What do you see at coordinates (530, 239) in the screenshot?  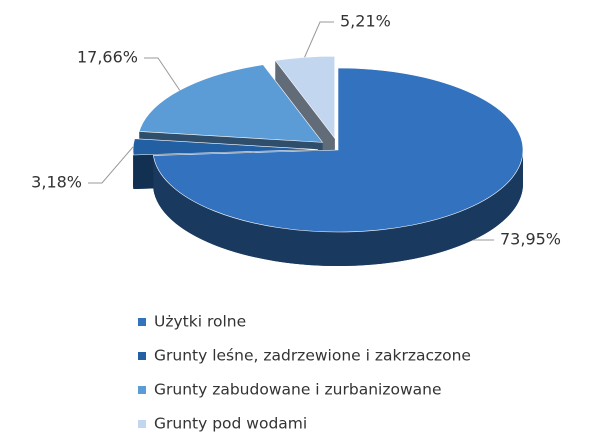 I see `data-label: 73,95%` at bounding box center [530, 239].